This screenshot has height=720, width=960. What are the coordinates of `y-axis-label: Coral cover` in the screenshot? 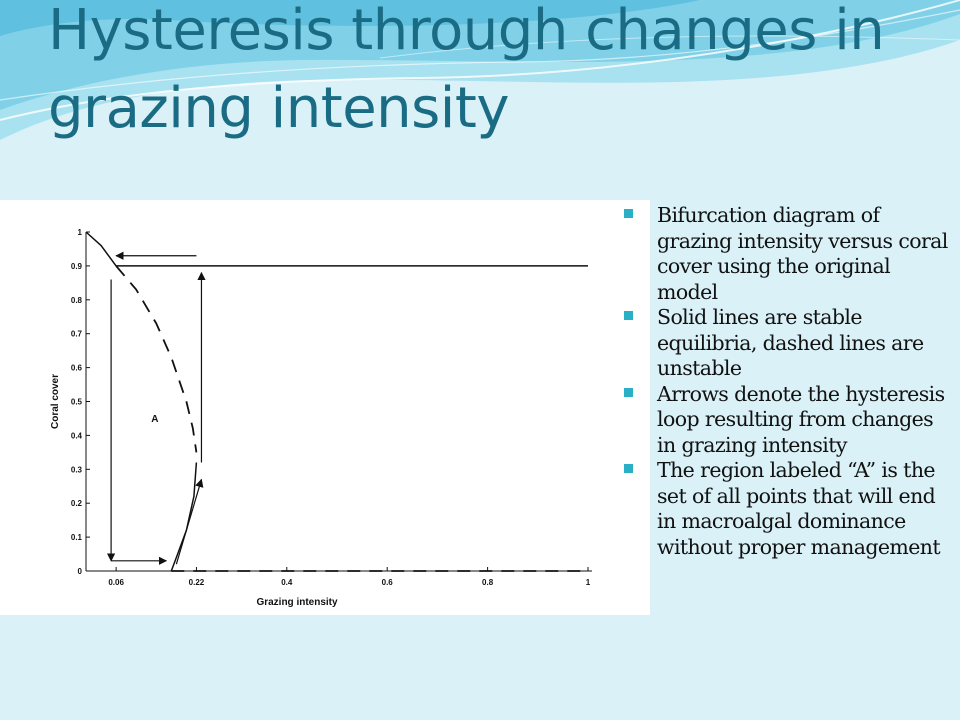 It's located at (55, 401).